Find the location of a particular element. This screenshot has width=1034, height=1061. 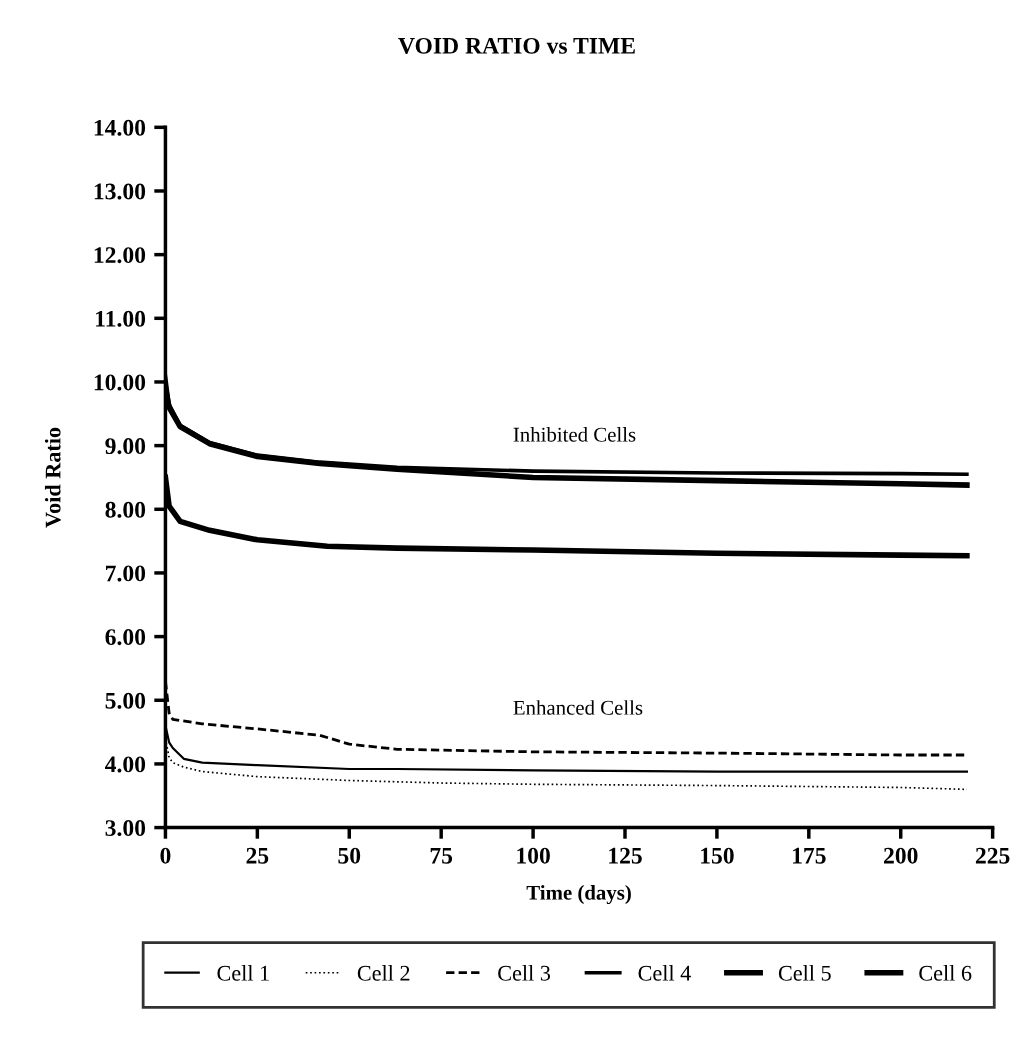

chart-title: VOID RATIO vs TIME is located at coordinates (516, 45).